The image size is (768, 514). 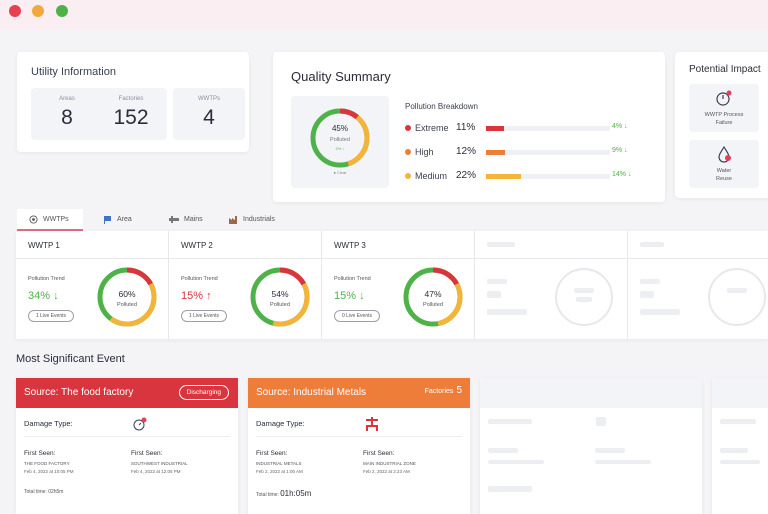 I want to click on tab-wwtps: WWTPs, so click(x=50, y=220).